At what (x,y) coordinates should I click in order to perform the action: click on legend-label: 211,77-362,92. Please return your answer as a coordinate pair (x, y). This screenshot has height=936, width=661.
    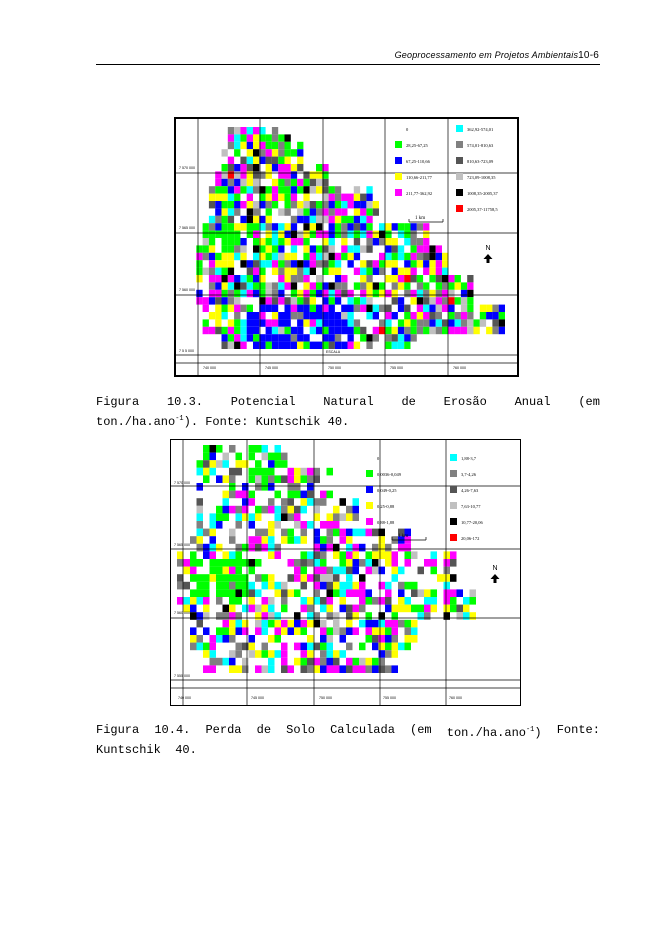
    Looking at the image, I should click on (419, 194).